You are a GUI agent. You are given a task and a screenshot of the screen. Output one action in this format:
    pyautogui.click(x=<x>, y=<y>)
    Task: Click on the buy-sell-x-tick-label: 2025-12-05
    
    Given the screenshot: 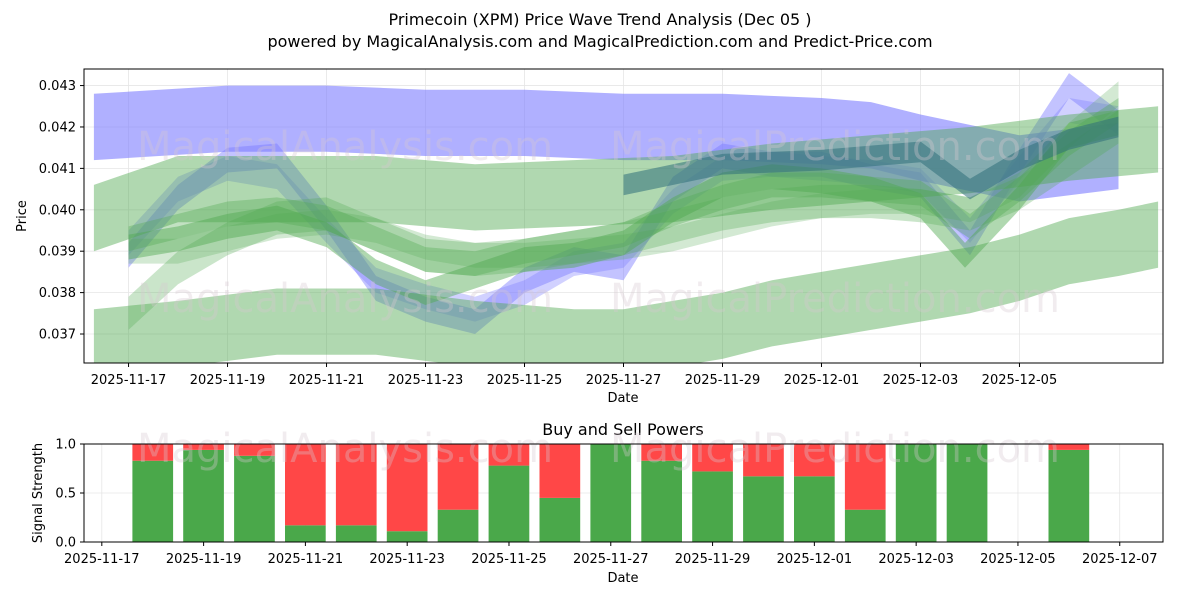 What is the action you would take?
    pyautogui.click(x=1018, y=559)
    